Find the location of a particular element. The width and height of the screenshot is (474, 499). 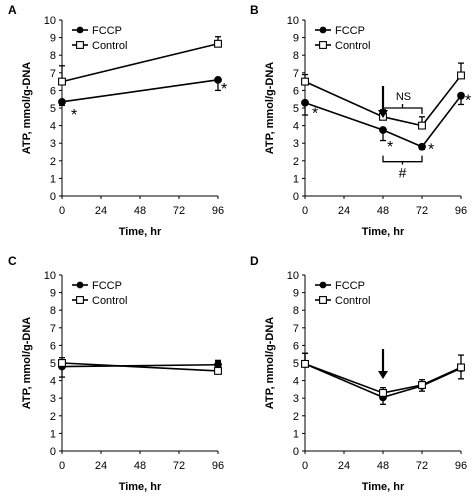

x-tick-label: 72 is located at coordinates (422, 466).